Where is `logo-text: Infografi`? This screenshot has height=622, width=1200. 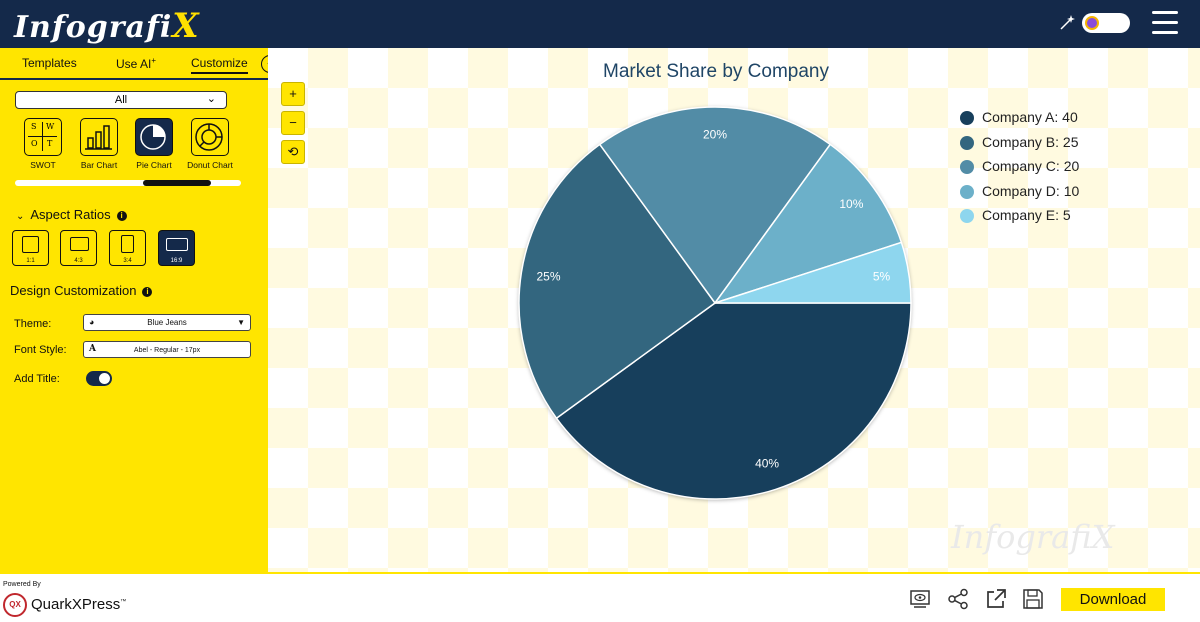
logo-text: Infografi is located at coordinates (93, 27).